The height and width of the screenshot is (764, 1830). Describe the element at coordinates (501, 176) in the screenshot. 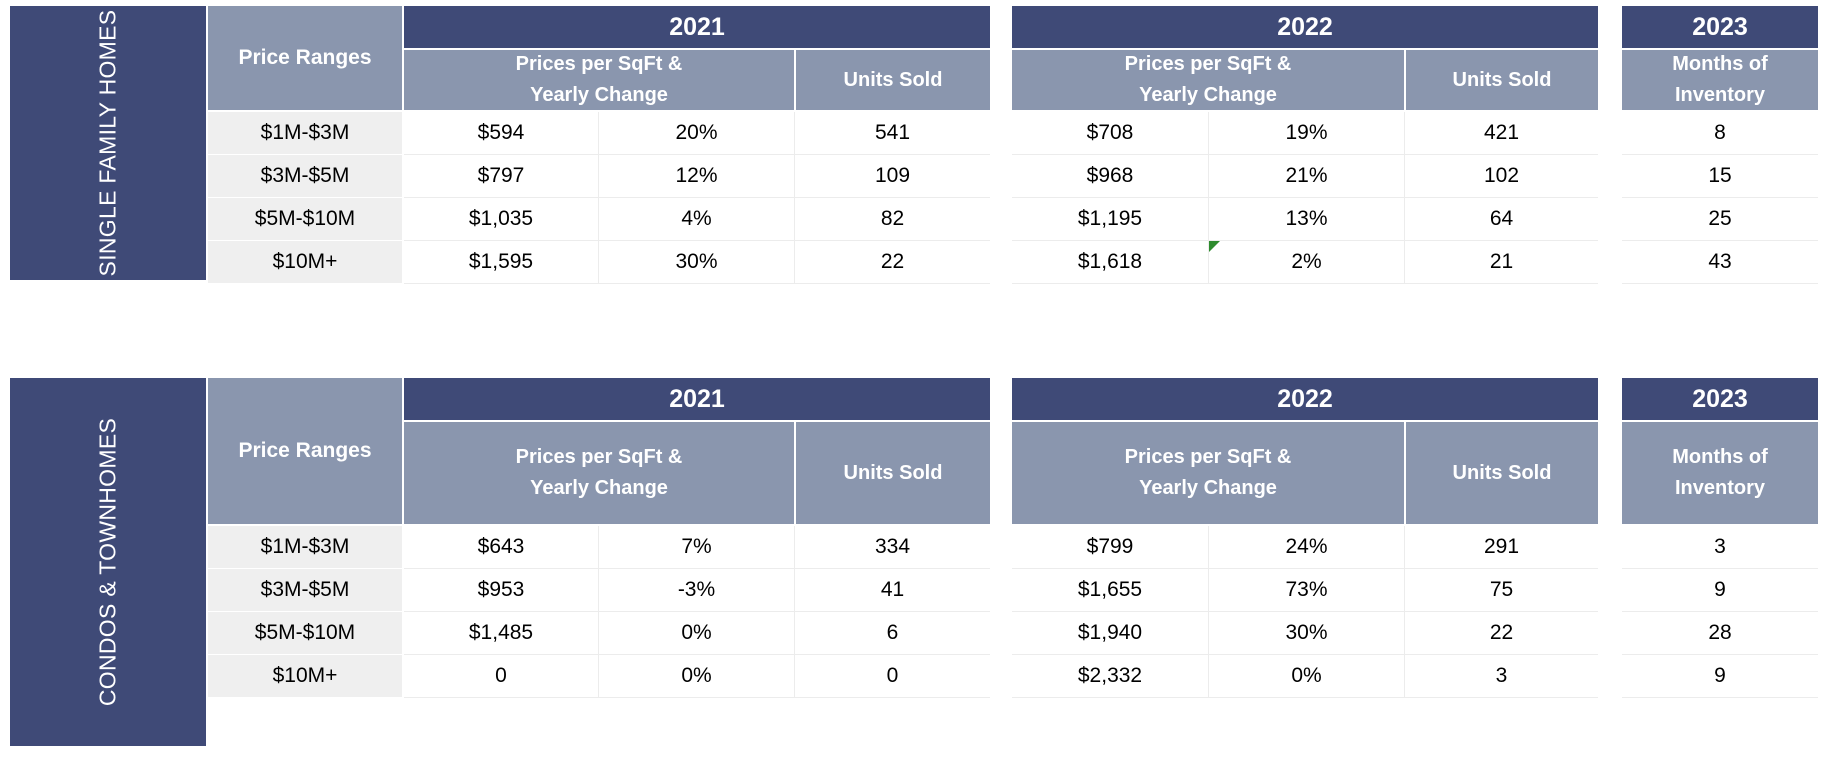

I see `price-per-sqft-cell: $797` at that location.